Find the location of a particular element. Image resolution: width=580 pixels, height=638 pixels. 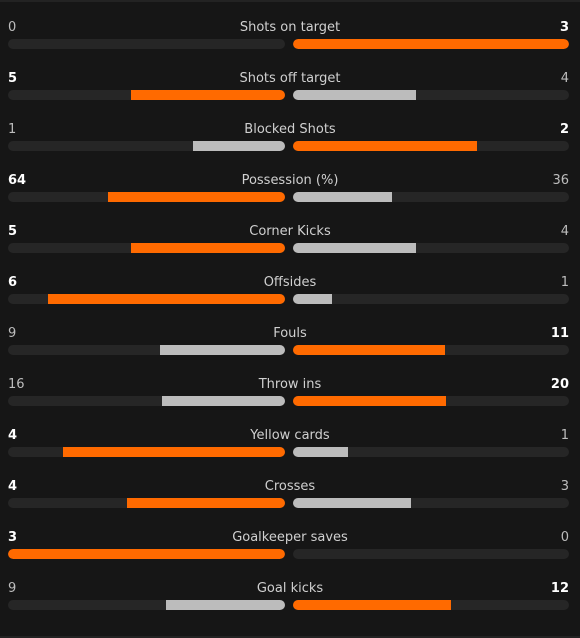

home-value: 3 is located at coordinates (13, 537).